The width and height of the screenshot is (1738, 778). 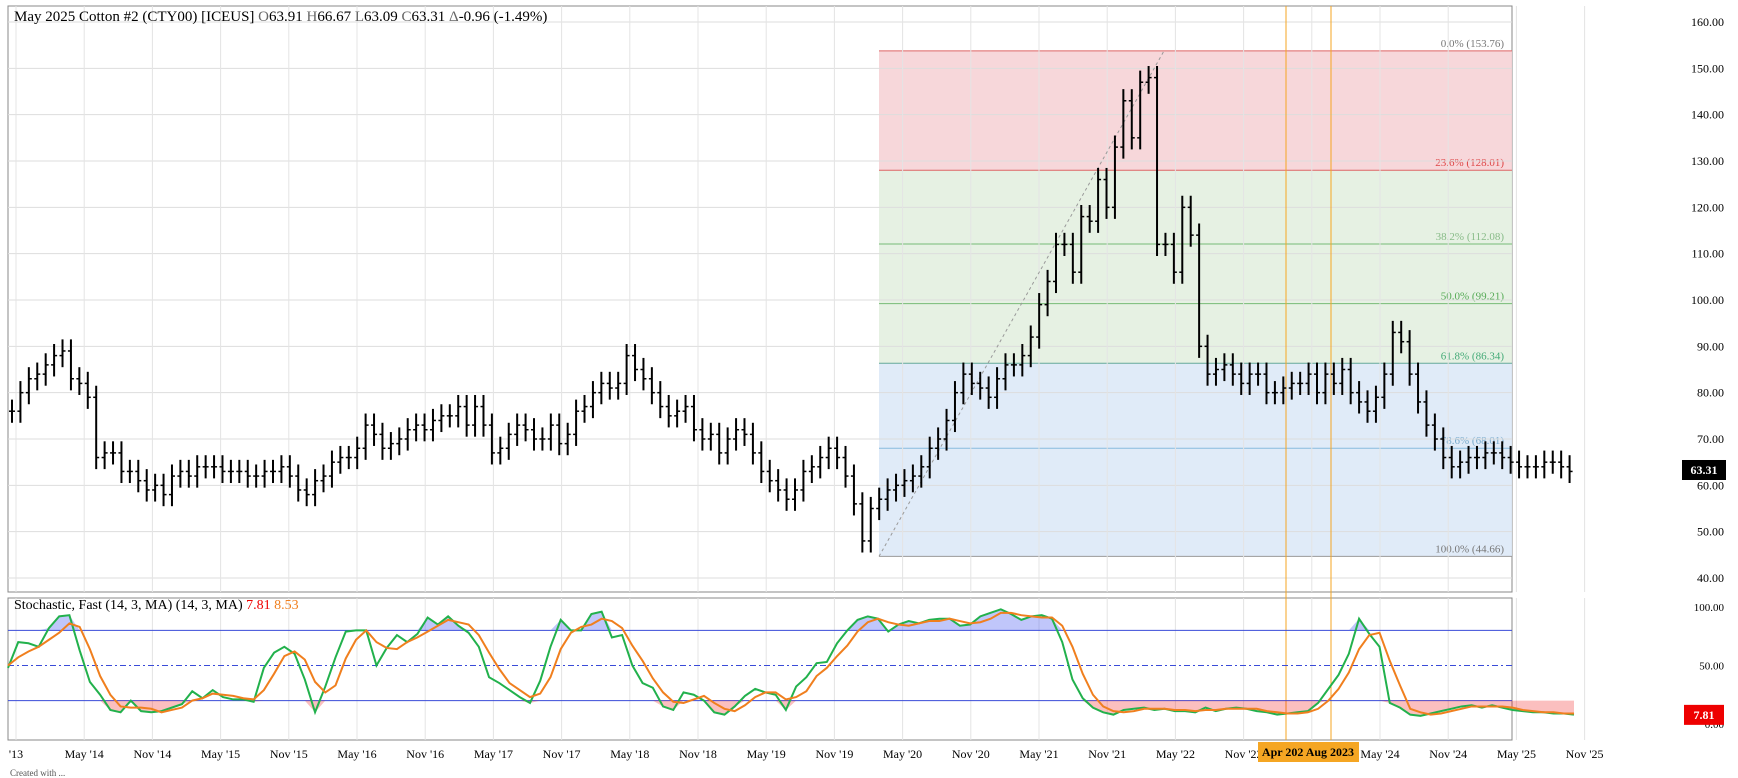 I want to click on fib-label-2: 38.2% (112.08), so click(x=1470, y=237).